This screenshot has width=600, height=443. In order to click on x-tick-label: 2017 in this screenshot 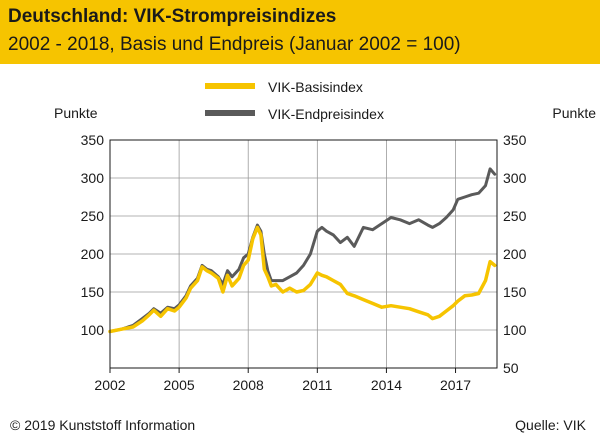, I will do `click(455, 385)`.